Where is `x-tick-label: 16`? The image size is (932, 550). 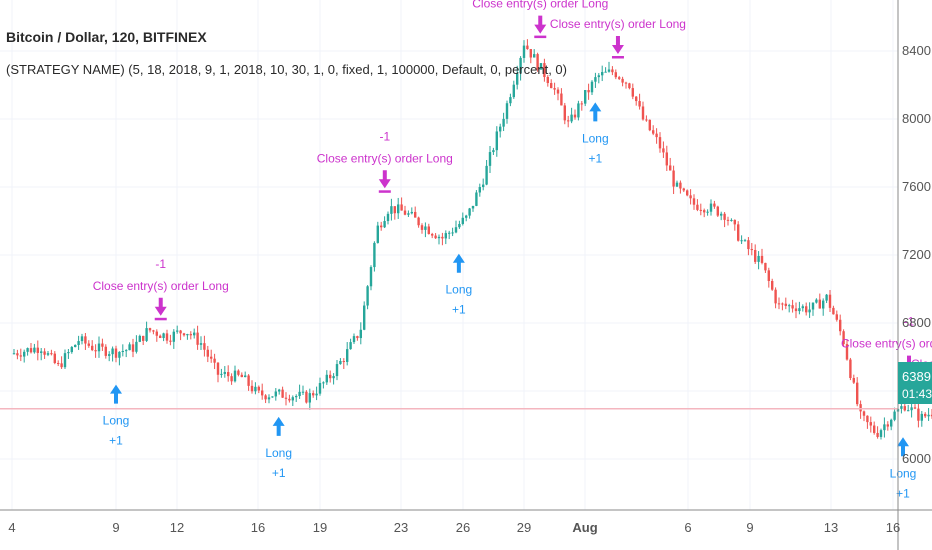 x-tick-label: 16 is located at coordinates (258, 527).